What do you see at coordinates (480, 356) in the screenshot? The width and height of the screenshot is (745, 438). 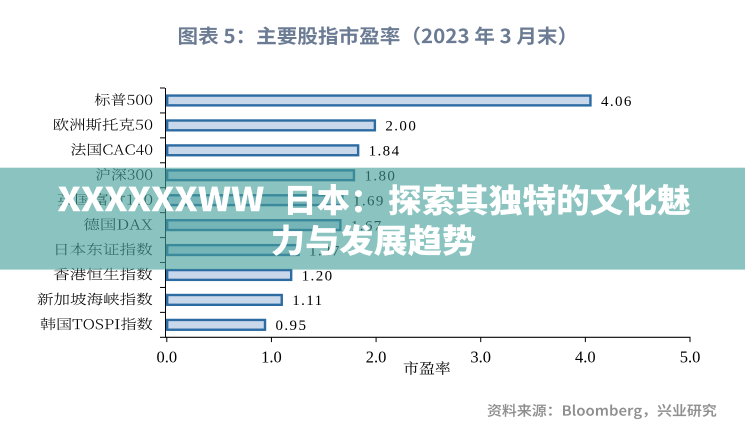 I see `svg-text: 3.0` at bounding box center [480, 356].